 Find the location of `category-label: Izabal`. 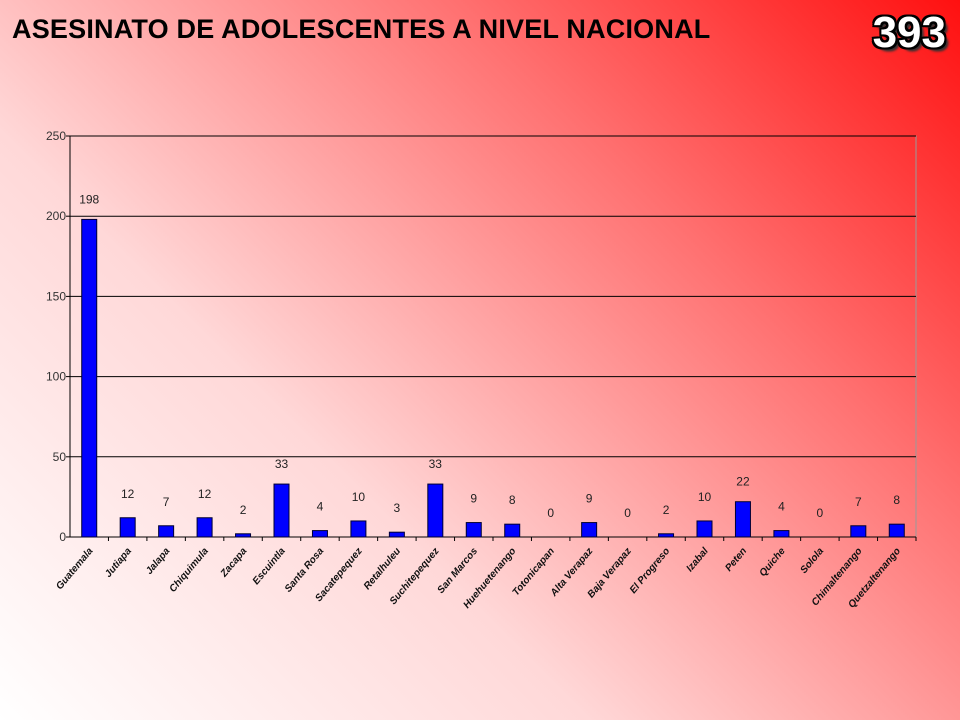

category-label: Izabal is located at coordinates (698, 560).